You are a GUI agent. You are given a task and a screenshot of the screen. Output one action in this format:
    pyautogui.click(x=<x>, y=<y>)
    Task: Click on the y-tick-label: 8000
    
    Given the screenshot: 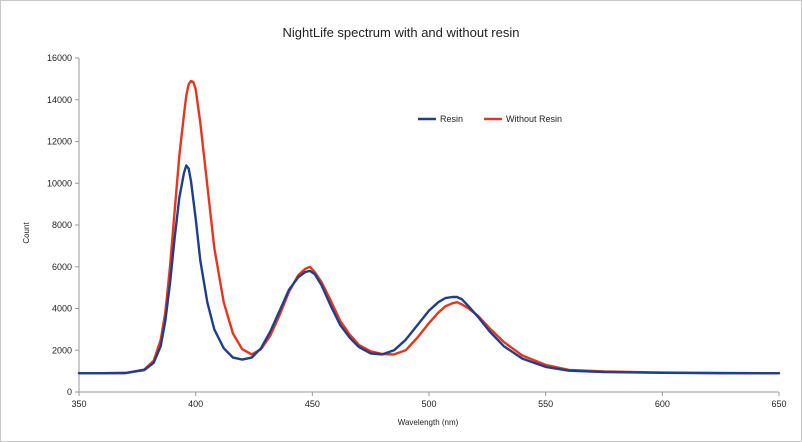 What is the action you would take?
    pyautogui.click(x=62, y=225)
    